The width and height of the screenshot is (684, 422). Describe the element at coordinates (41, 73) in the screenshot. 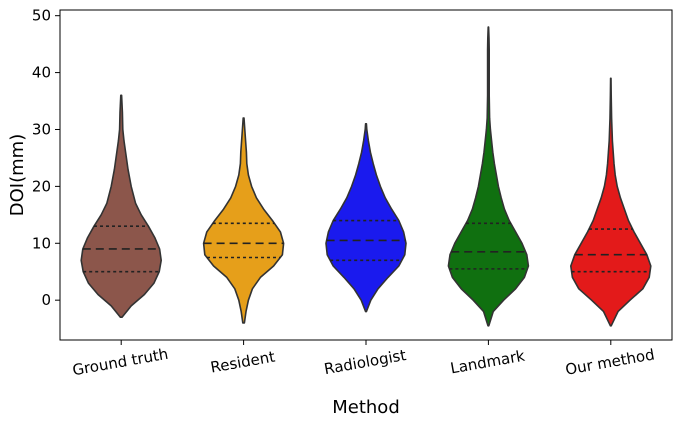

I see `y-tick-label: 40` at that location.